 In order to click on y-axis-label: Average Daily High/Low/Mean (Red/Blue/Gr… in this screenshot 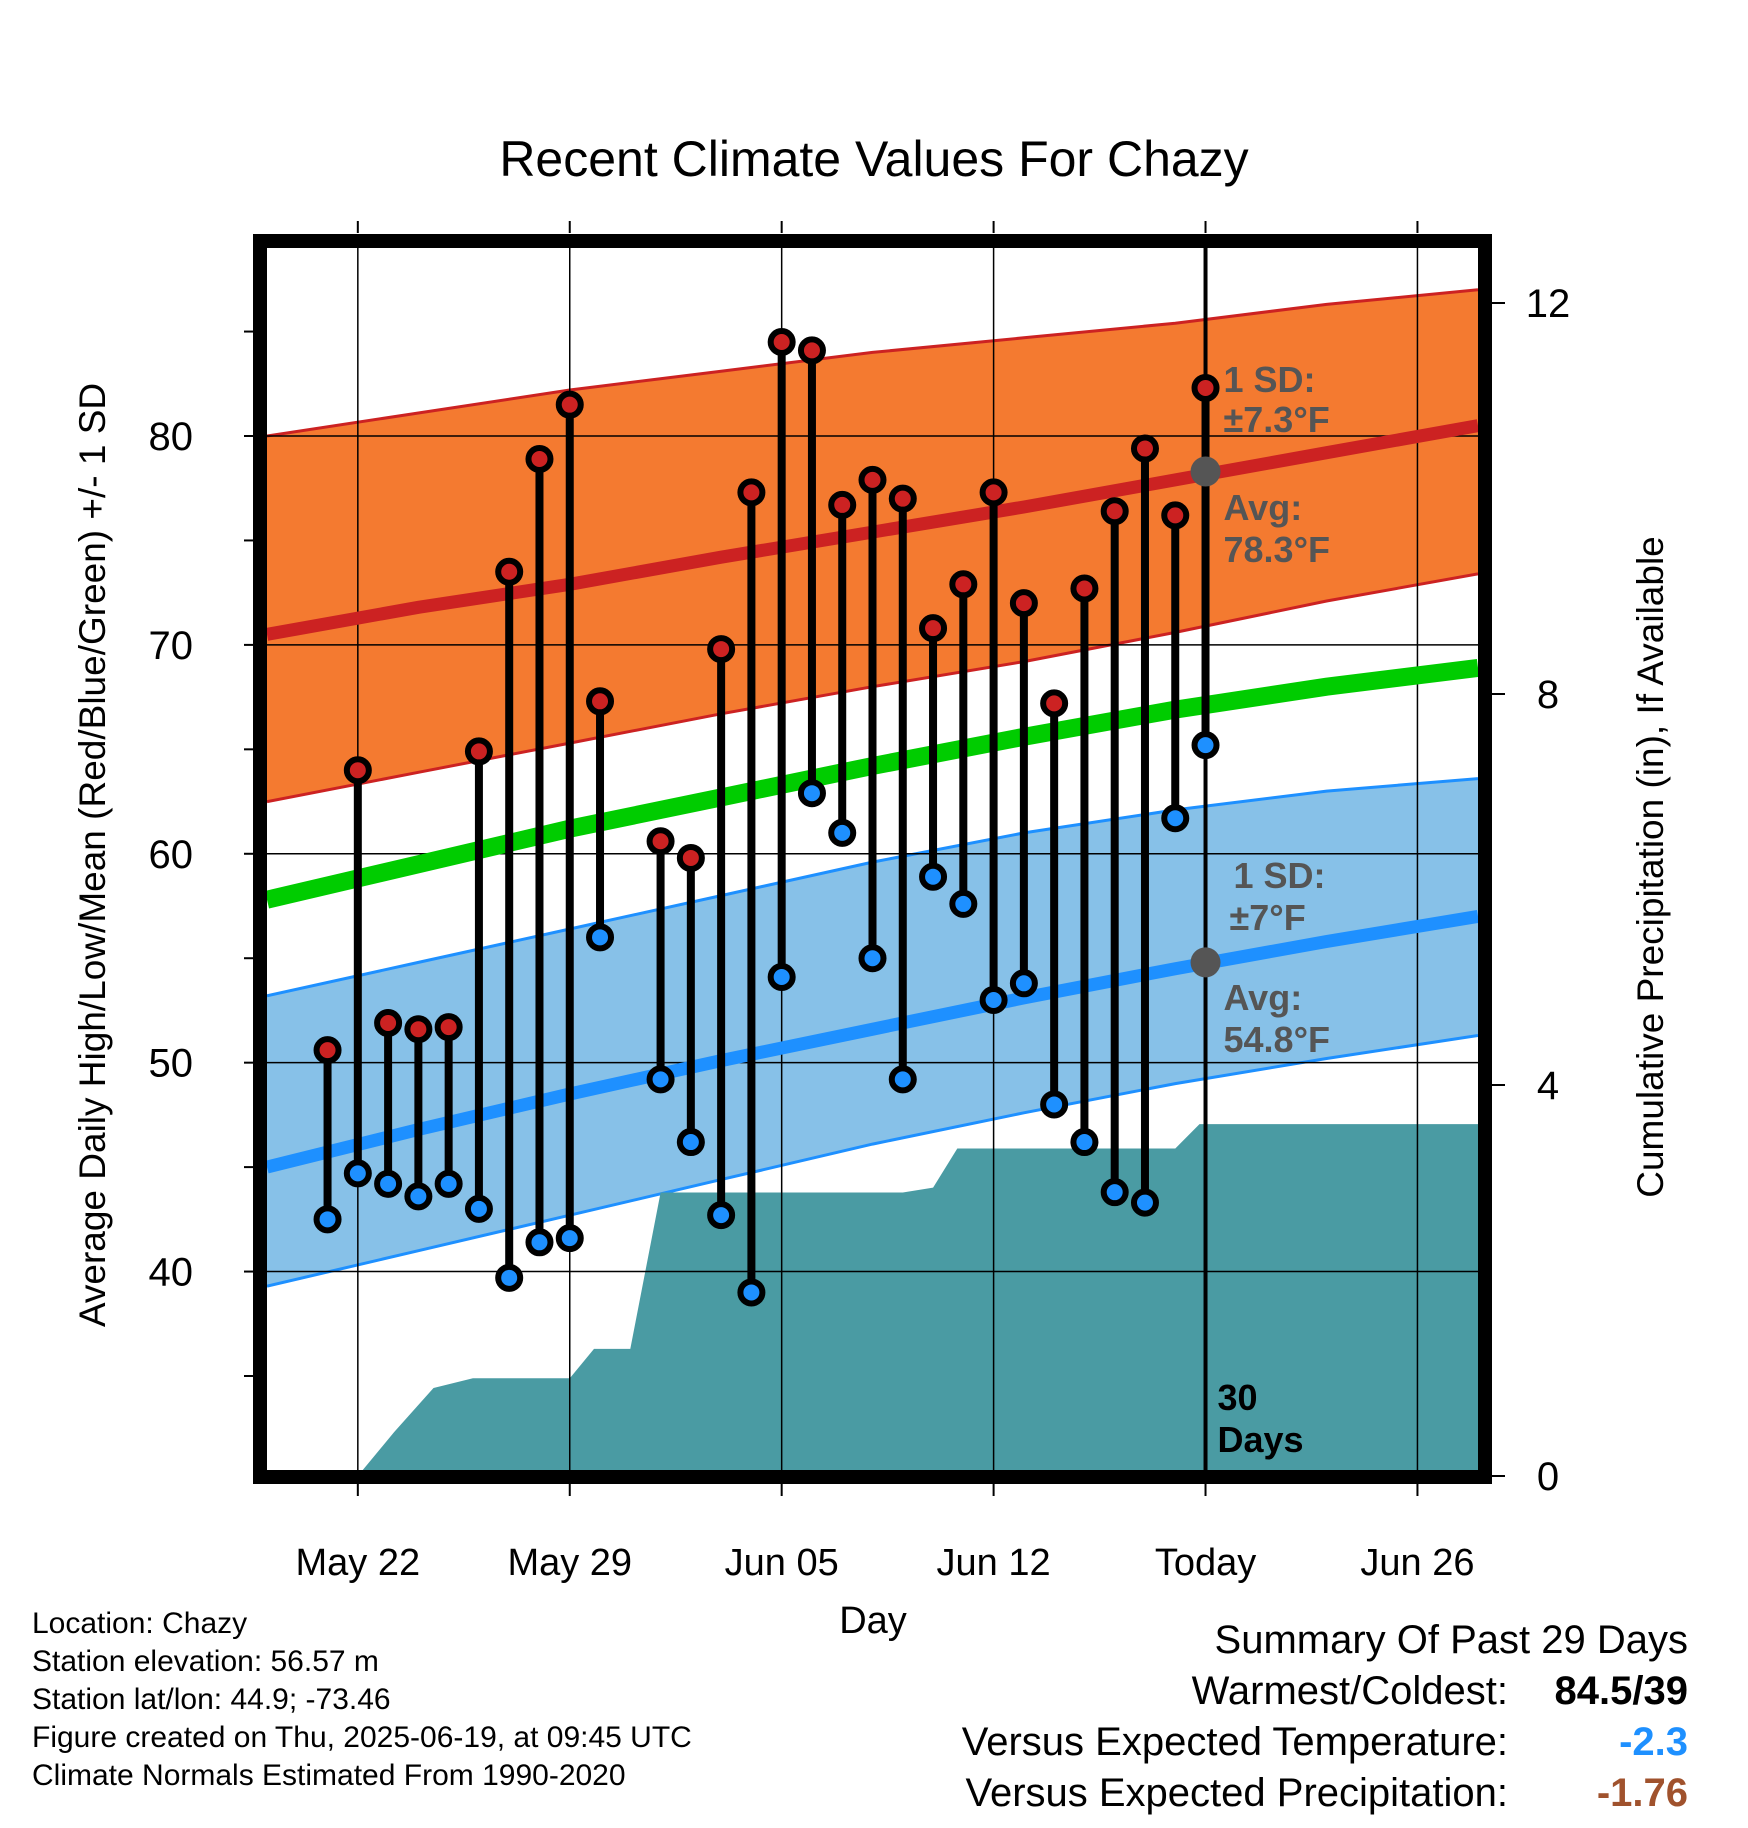, I will do `click(92, 855)`.